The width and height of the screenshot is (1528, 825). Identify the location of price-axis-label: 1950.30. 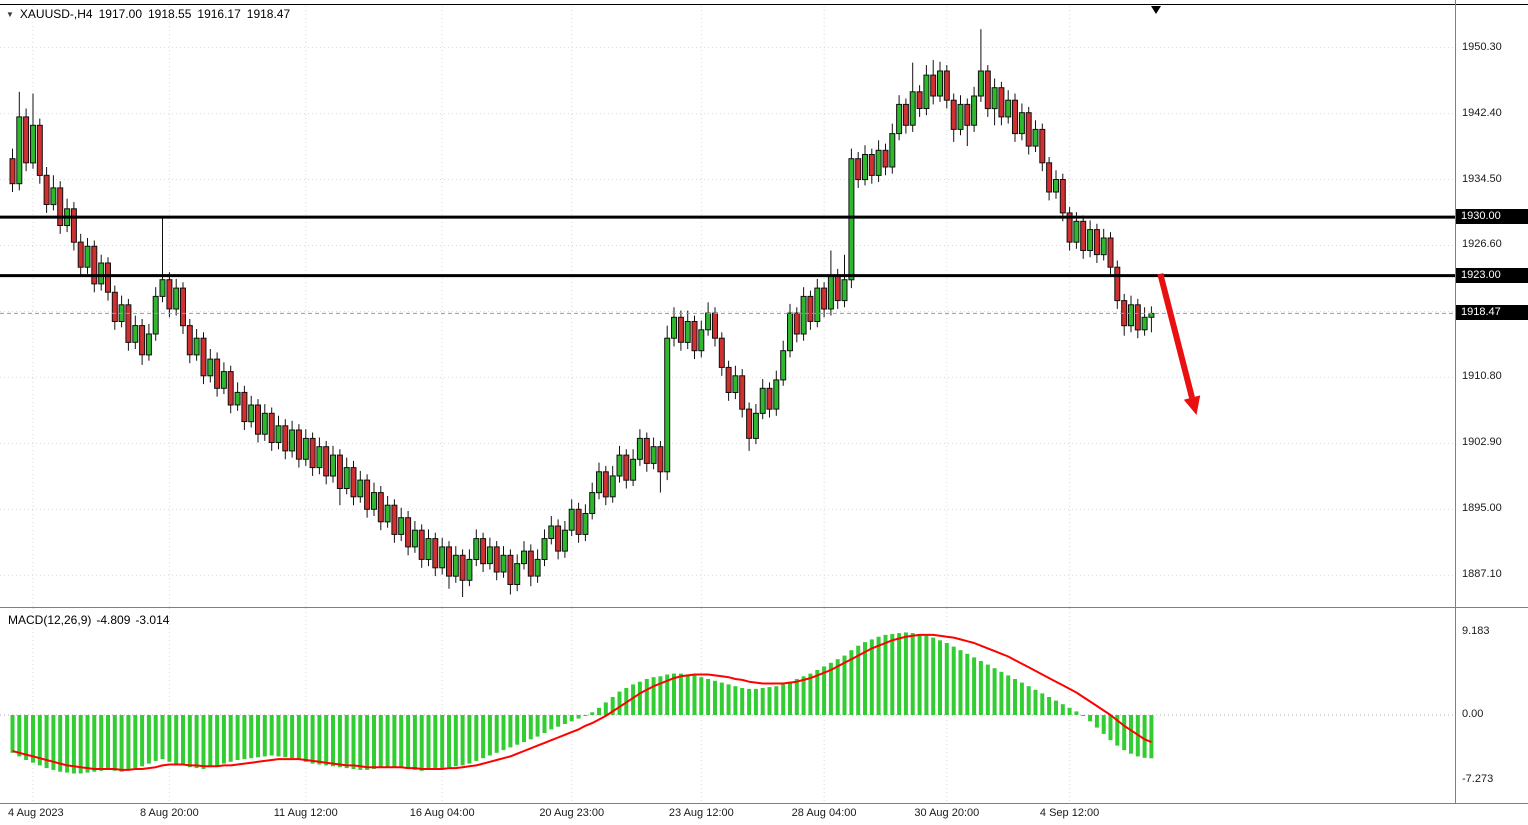
(1482, 46).